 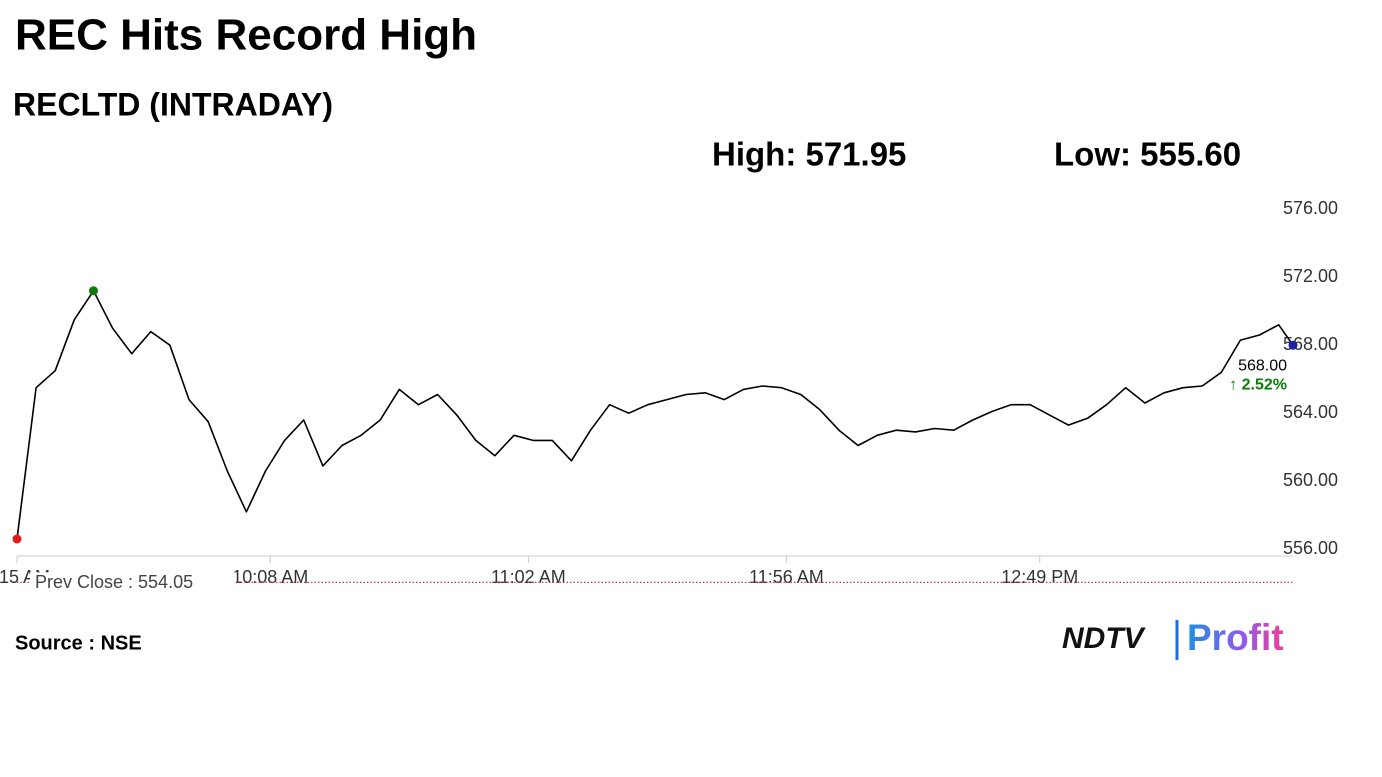 I want to click on y-tick-label: 572.00, so click(x=1310, y=276).